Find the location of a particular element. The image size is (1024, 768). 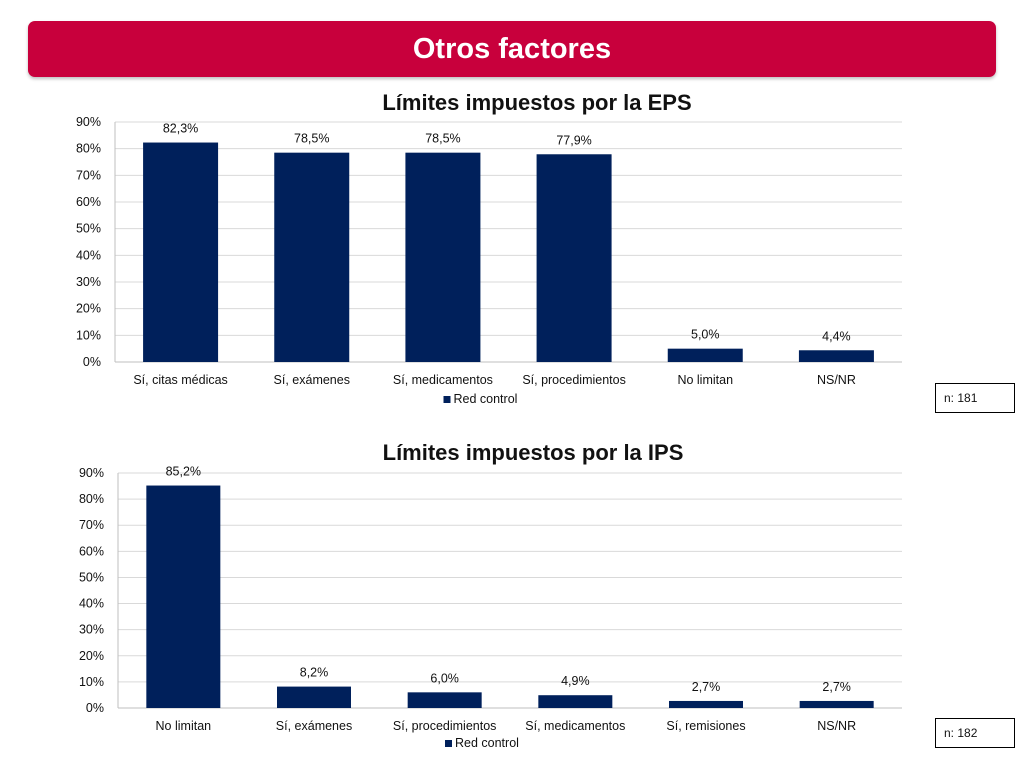

chart-title: Límites impuestos por la IPS is located at coordinates (533, 452).